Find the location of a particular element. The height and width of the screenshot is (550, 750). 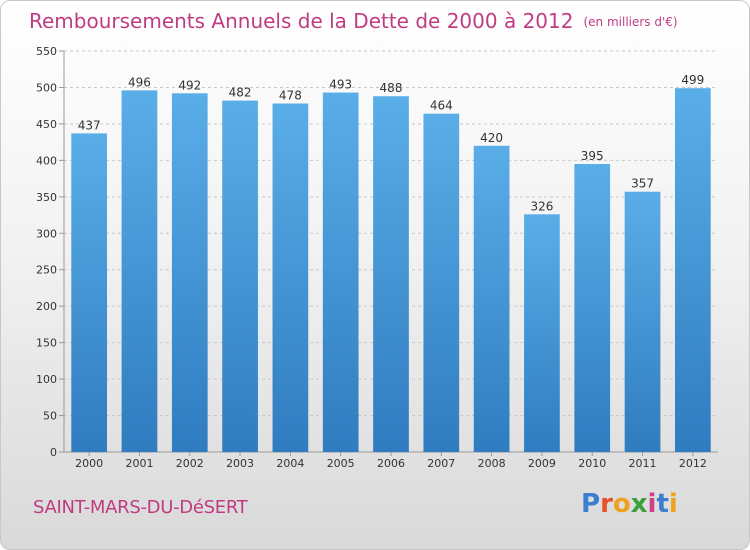

y-tick-label: 50 is located at coordinates (50, 416).